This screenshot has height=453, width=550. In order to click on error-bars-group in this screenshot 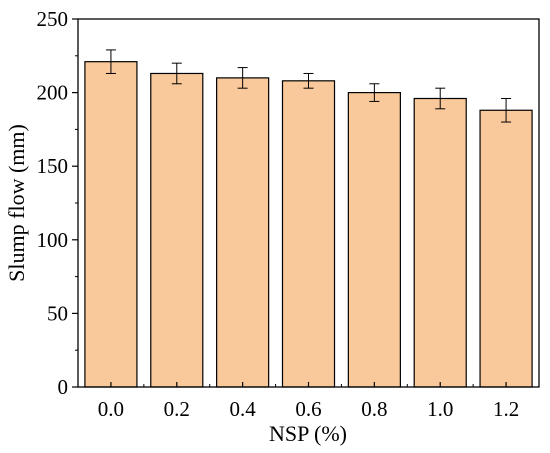, I will do `click(308, 86)`.